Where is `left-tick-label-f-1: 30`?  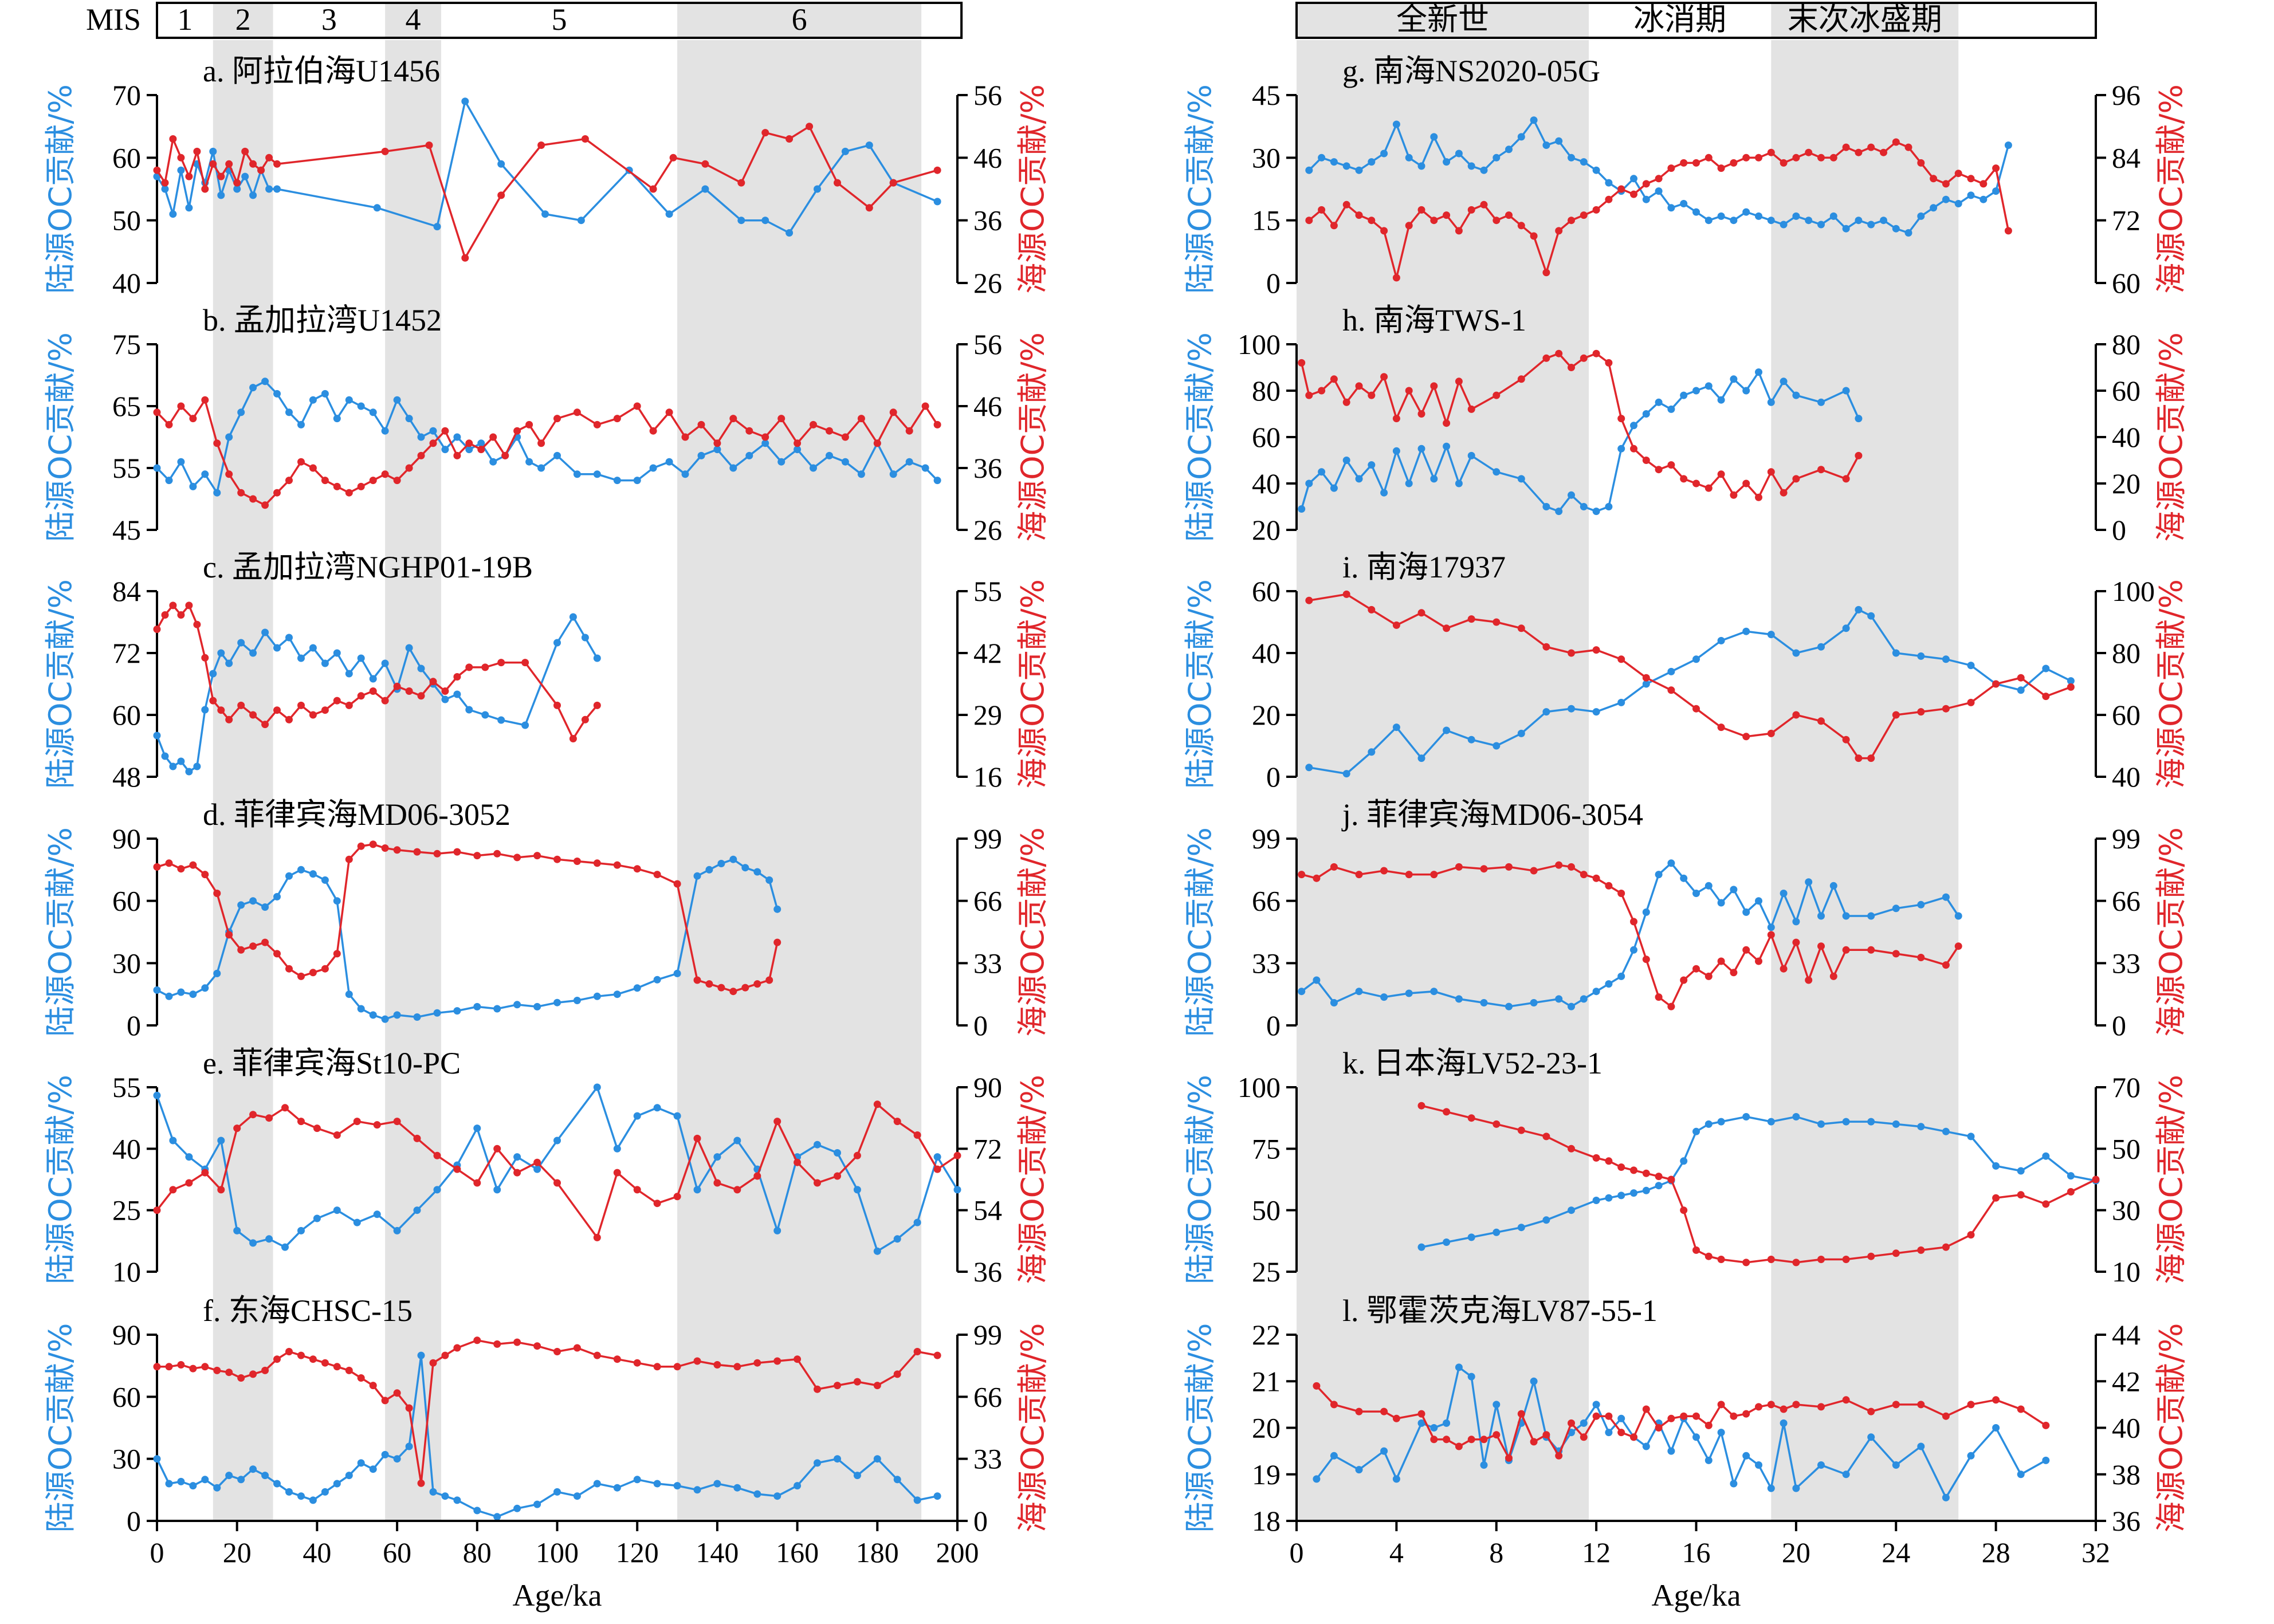 left-tick-label-f-1: 30 is located at coordinates (127, 1459).